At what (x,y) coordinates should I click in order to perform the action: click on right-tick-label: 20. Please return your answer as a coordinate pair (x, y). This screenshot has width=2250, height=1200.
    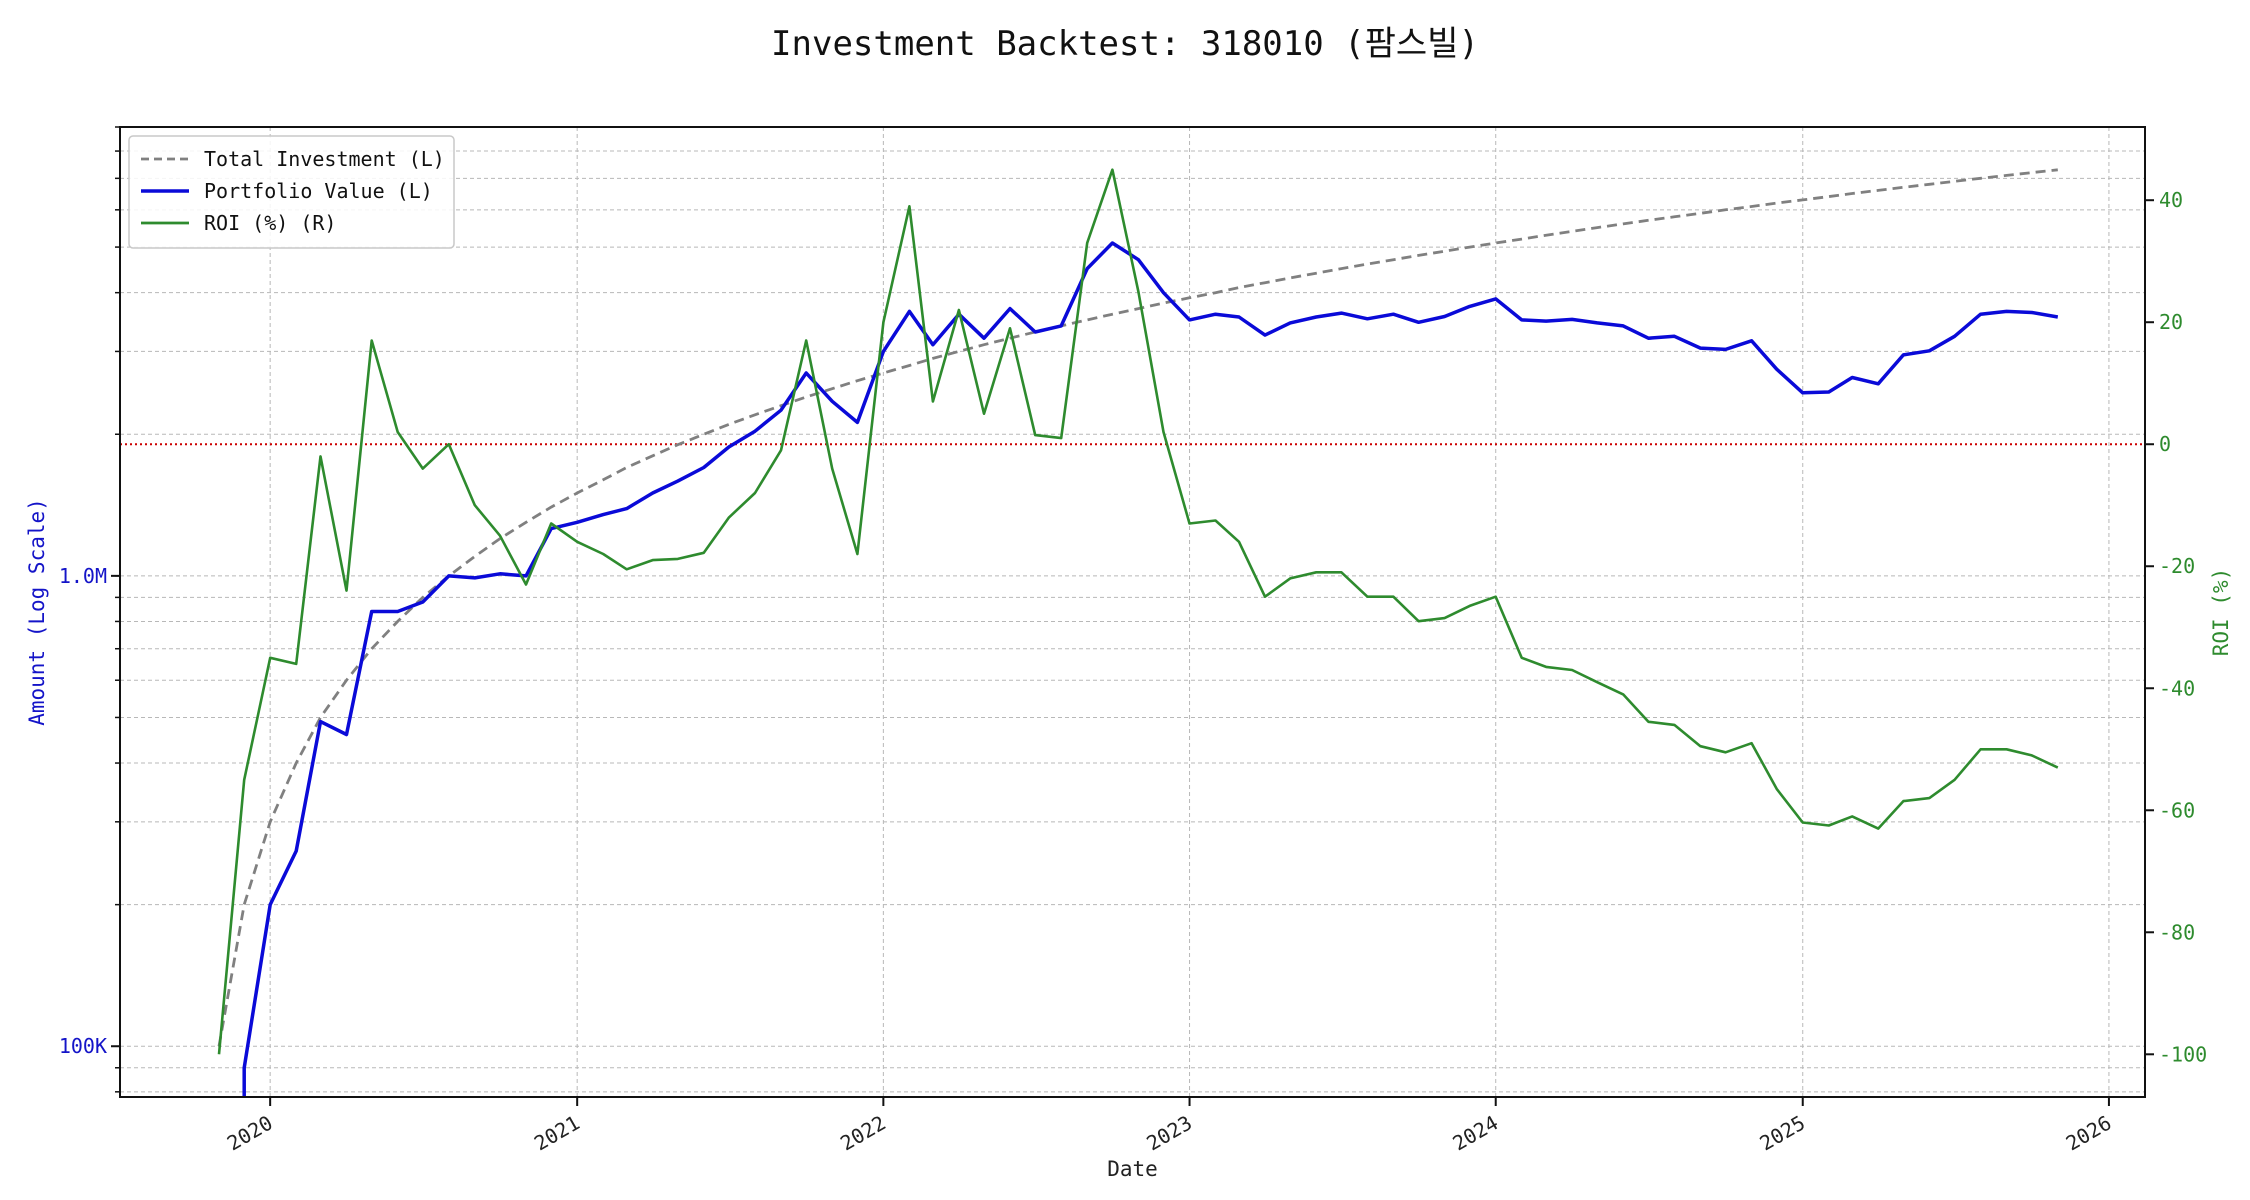
    Looking at the image, I should click on (2171, 322).